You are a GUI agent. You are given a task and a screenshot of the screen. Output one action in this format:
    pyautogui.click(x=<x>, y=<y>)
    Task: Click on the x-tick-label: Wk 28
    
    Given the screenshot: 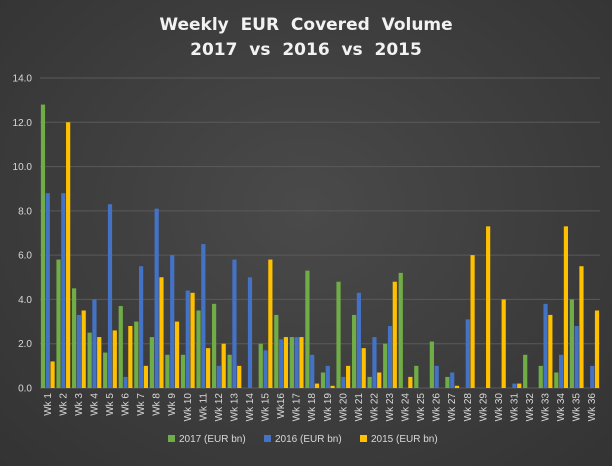 What is the action you would take?
    pyautogui.click(x=468, y=407)
    